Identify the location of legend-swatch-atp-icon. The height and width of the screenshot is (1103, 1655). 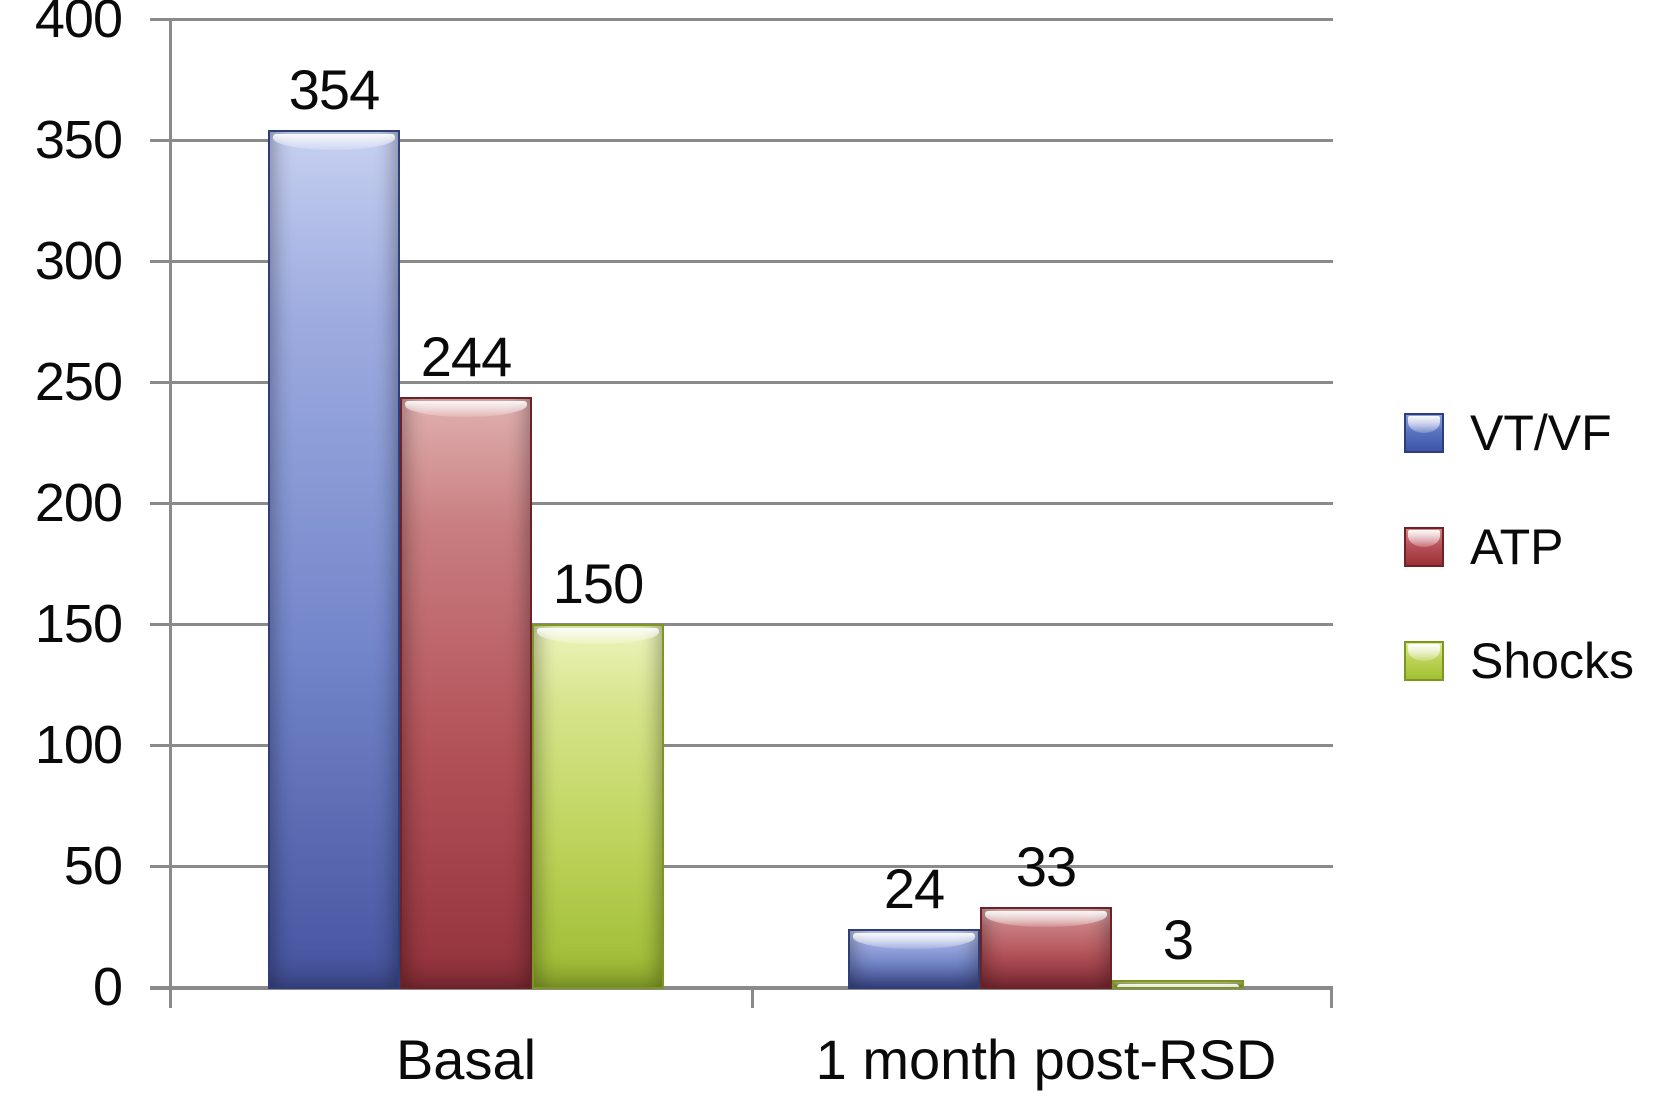
(1424, 547).